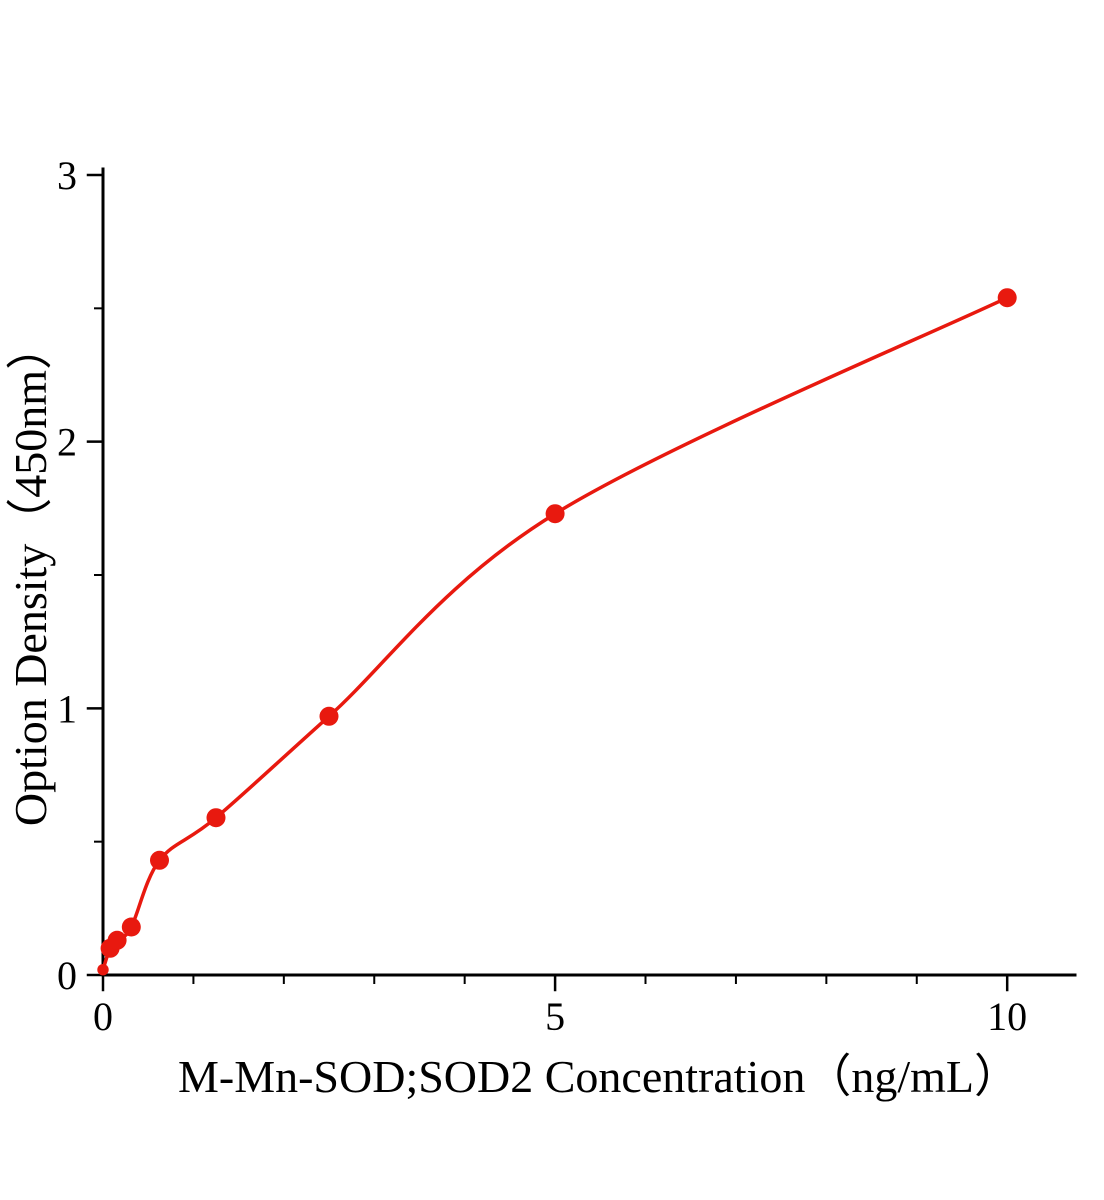  What do you see at coordinates (555, 1016) in the screenshot?
I see `x-tick-label: 5` at bounding box center [555, 1016].